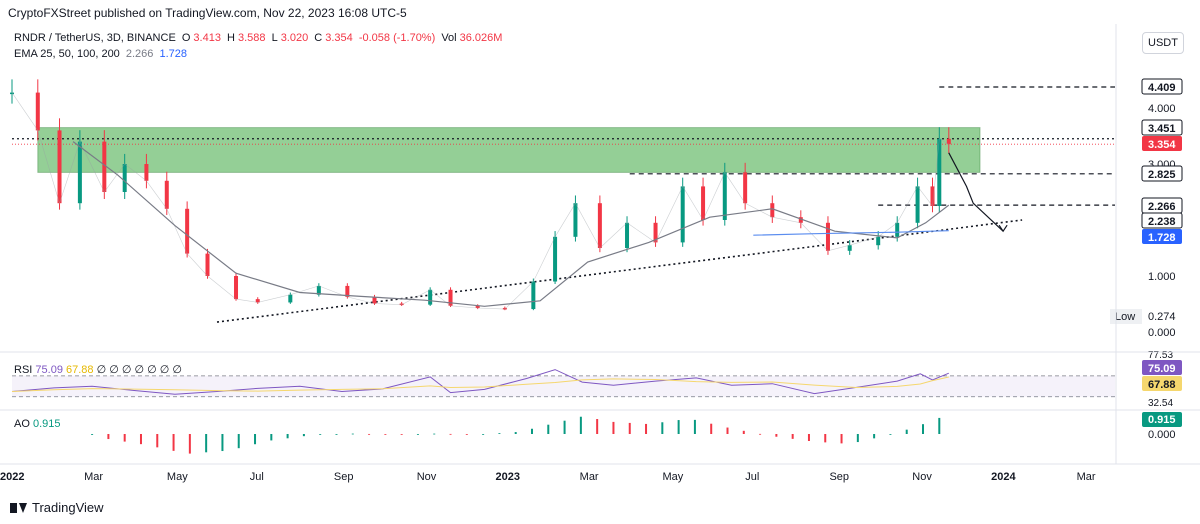 The image size is (1200, 524). Describe the element at coordinates (1163, 43) in the screenshot. I see `currency-button: USDT` at that location.